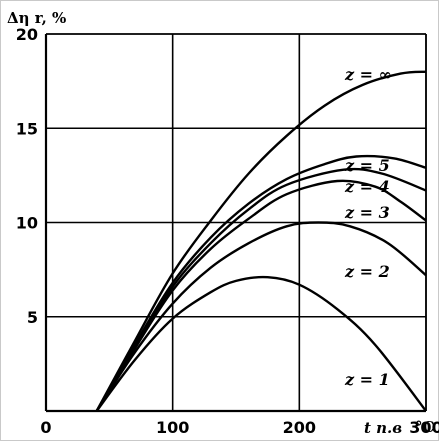 The height and width of the screenshot is (442, 439). What do you see at coordinates (367, 379) in the screenshot?
I see `series-label: z = 1` at bounding box center [367, 379].